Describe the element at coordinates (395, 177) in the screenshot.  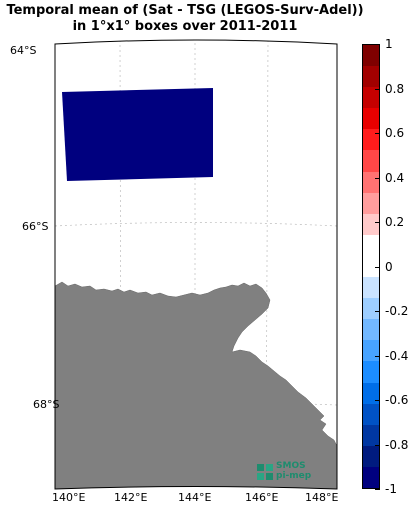
I see `colorbar-tick-label: 0.4` at that location.